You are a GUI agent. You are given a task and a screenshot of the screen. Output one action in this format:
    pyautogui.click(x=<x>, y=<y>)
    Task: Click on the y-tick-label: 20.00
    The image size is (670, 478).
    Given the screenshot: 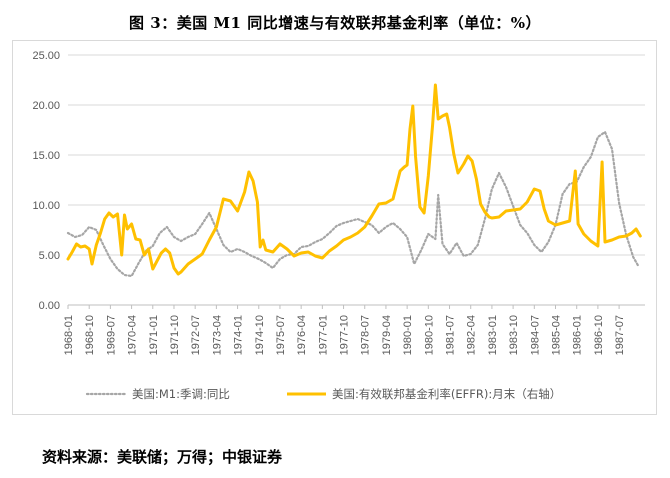 What is the action you would take?
    pyautogui.click(x=46, y=106)
    